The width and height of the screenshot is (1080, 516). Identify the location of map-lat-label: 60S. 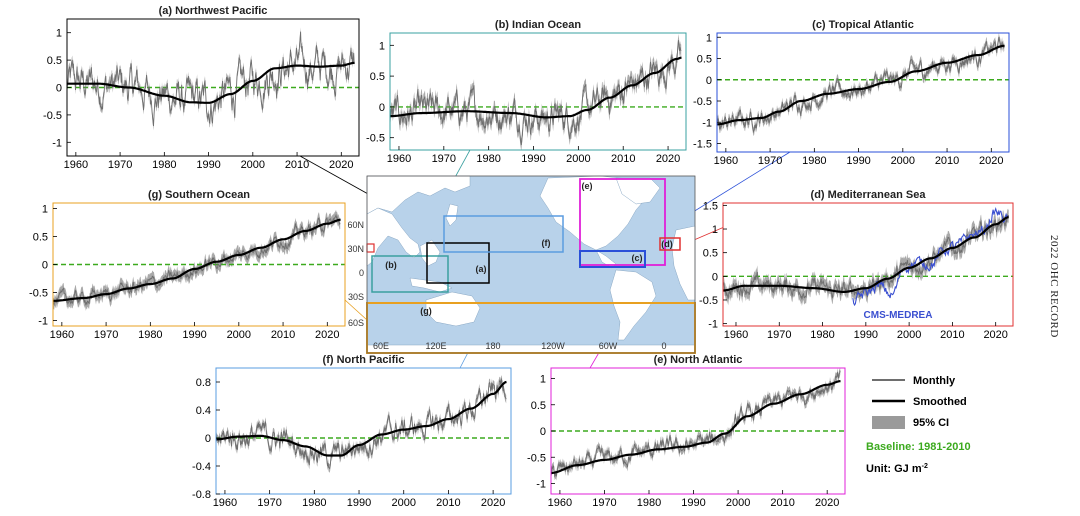
(356, 323).